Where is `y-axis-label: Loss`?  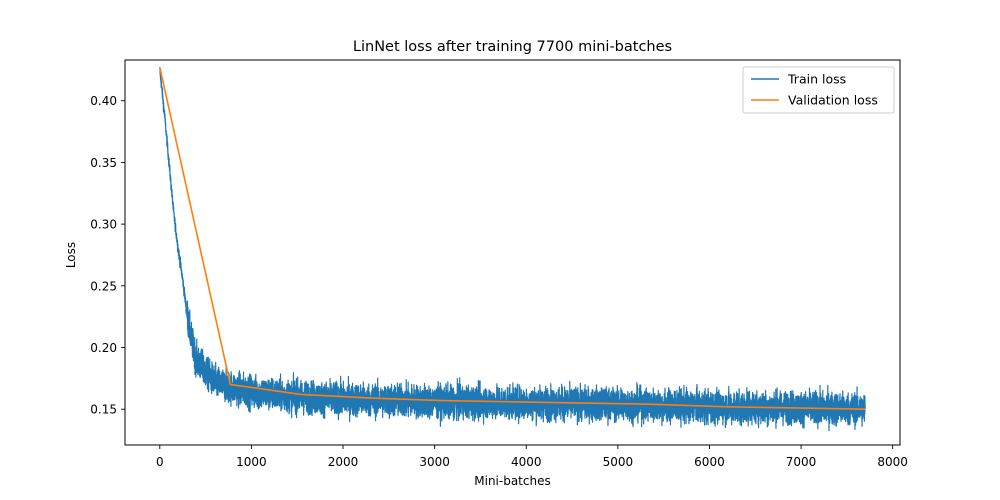
y-axis-label: Loss is located at coordinates (71, 255).